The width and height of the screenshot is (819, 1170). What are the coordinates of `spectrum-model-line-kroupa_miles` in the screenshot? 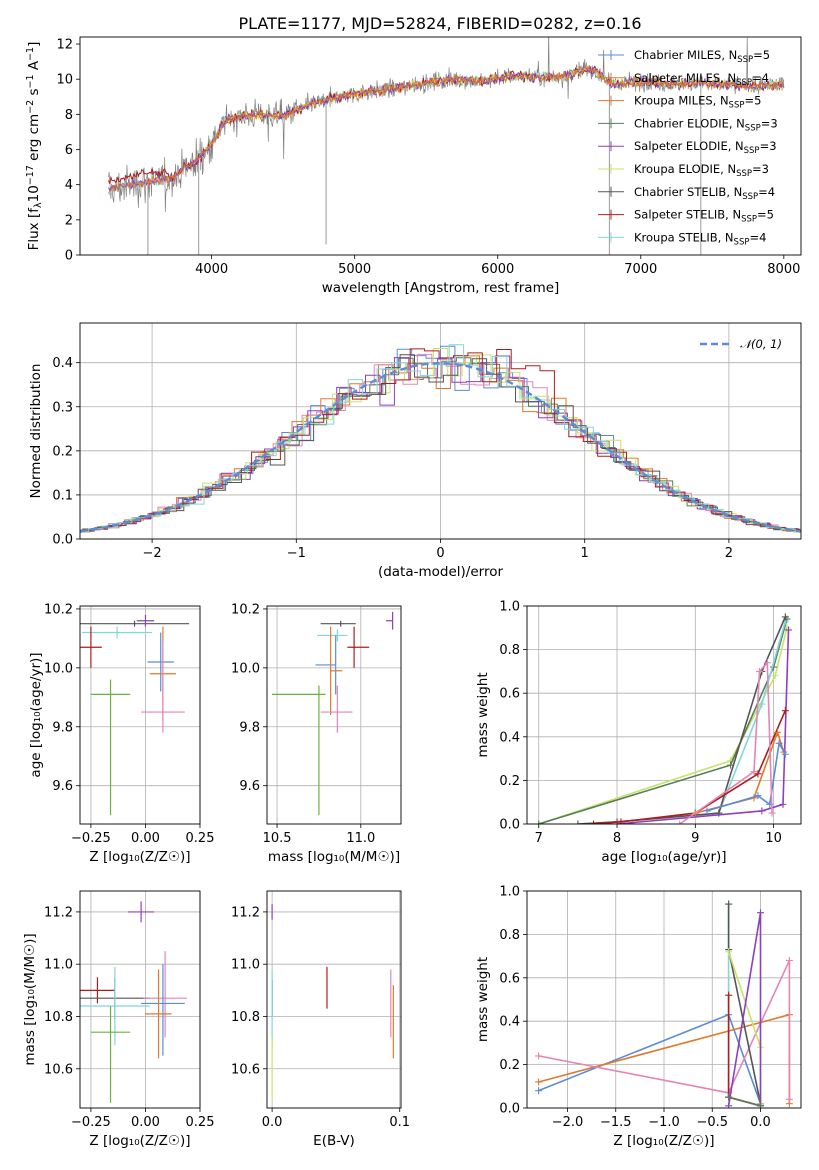 It's located at (446, 129).